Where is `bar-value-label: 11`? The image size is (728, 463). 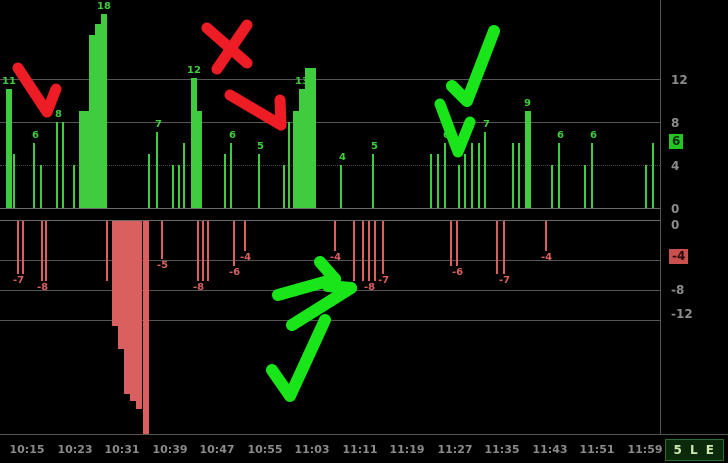 bar-value-label: 11 is located at coordinates (9, 81).